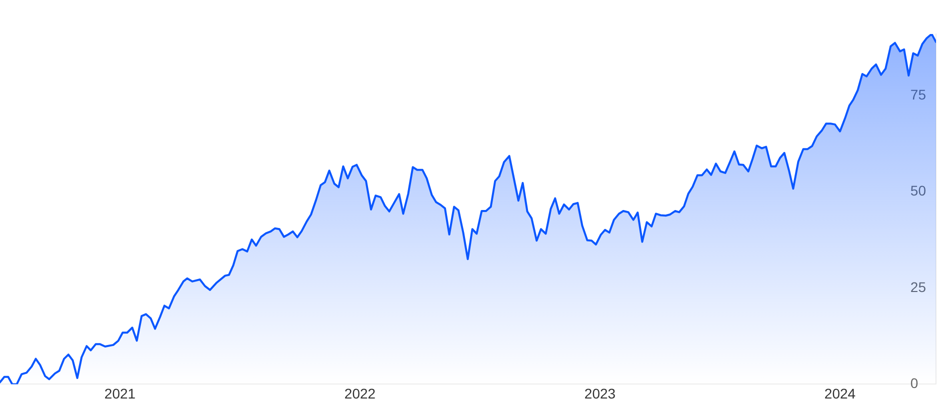  I want to click on x-tick-label: 2021, so click(120, 393).